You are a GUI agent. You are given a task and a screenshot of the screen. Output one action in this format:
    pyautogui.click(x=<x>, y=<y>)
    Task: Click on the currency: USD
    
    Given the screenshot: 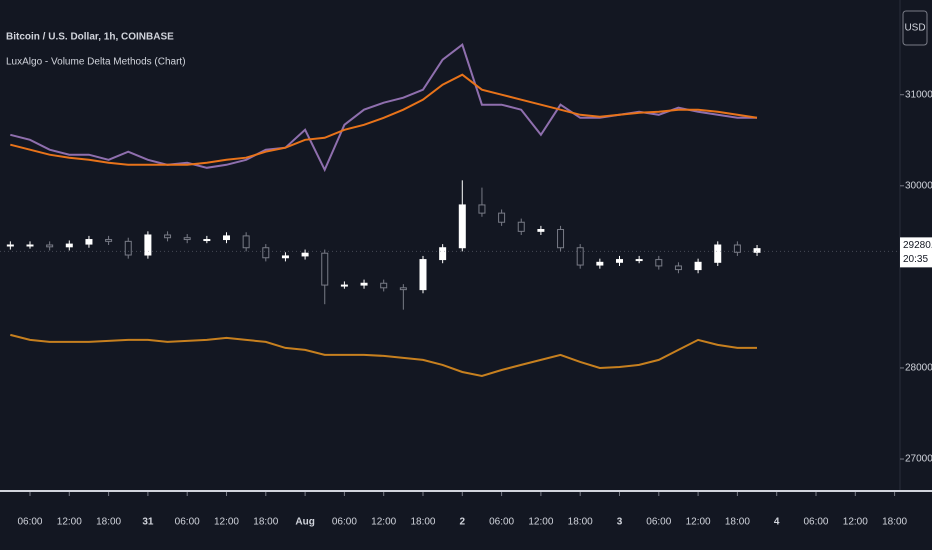 What is the action you would take?
    pyautogui.click(x=914, y=28)
    